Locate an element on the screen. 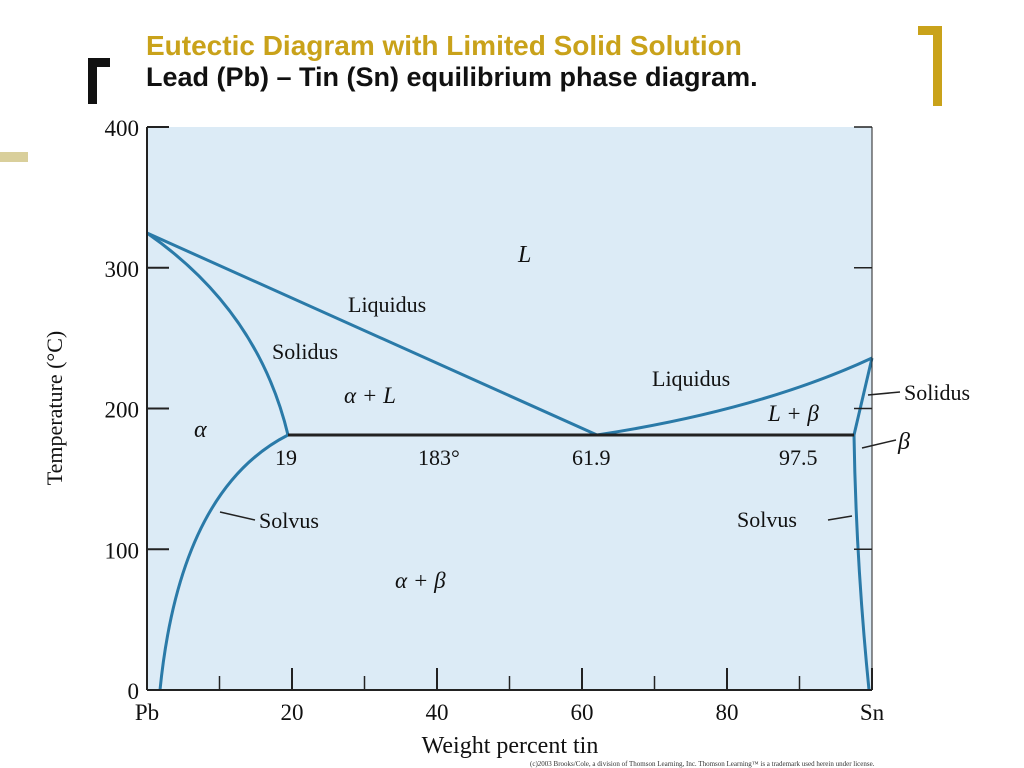 The image size is (1024, 768). solvus-left-label: Solvus is located at coordinates (289, 520).